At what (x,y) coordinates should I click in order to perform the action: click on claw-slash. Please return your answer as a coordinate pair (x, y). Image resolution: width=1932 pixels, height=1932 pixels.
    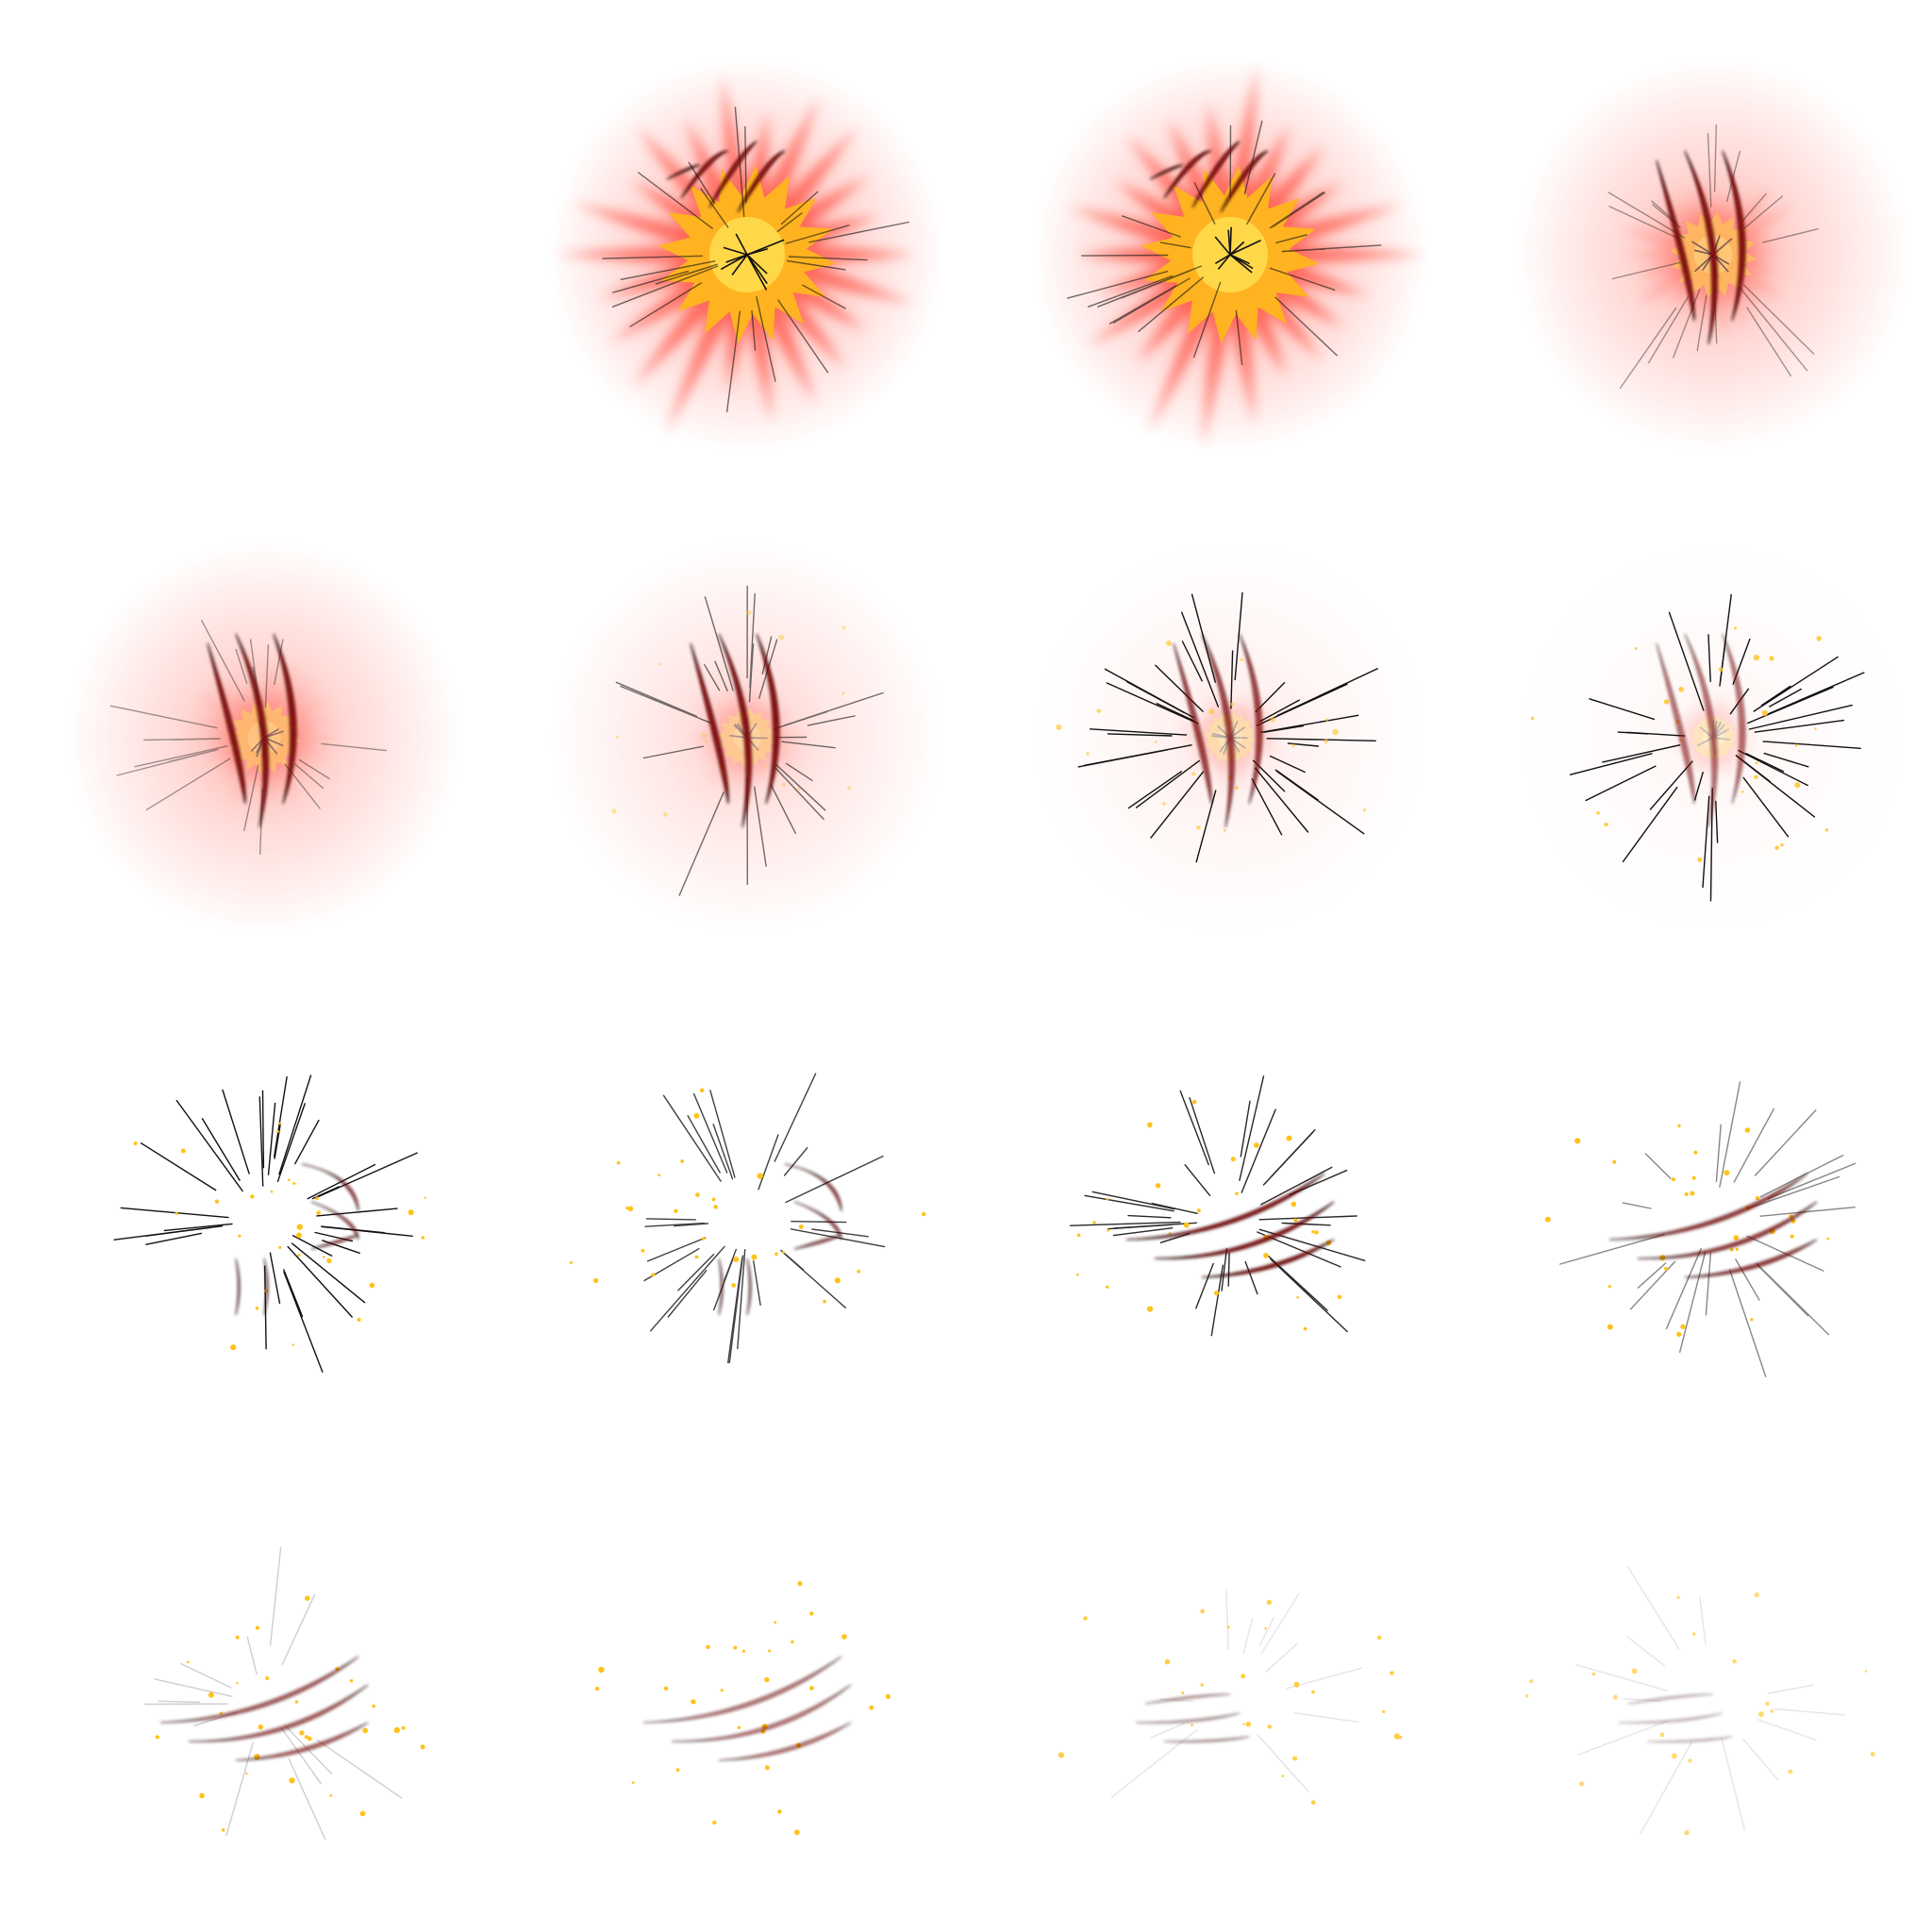
    Looking at the image, I should click on (1728, 1230).